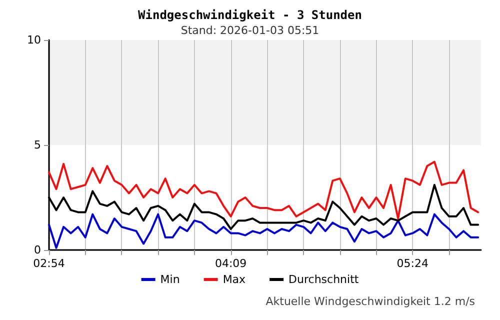 The image size is (500, 320). Describe the element at coordinates (49, 263) in the screenshot. I see `x-tick-label: 02:54` at that location.